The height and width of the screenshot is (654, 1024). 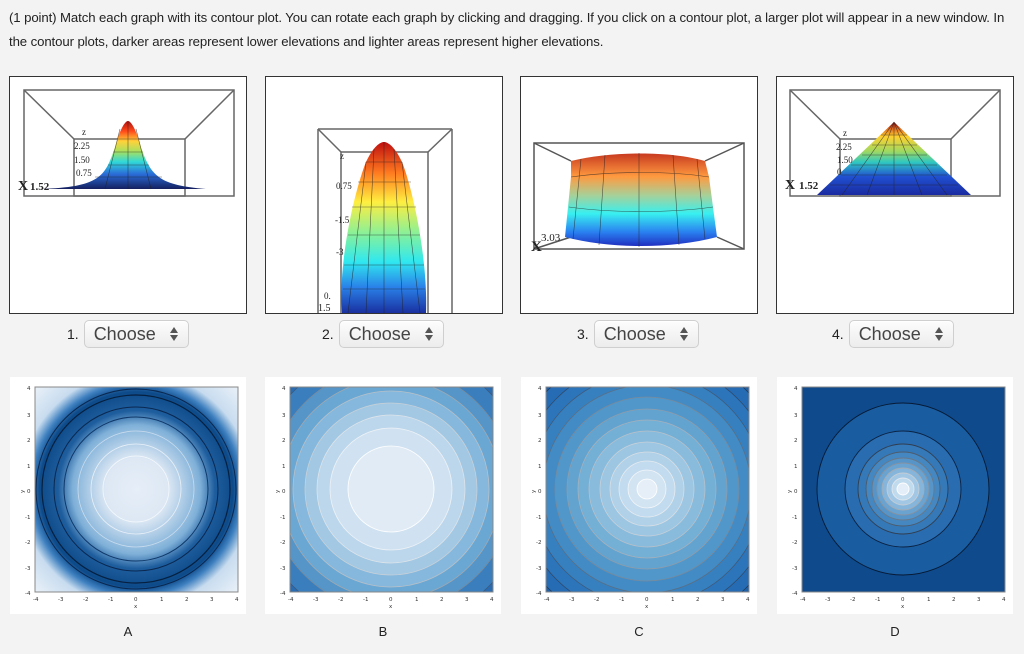 What do you see at coordinates (128, 631) in the screenshot?
I see `contour-a-label: A` at bounding box center [128, 631].